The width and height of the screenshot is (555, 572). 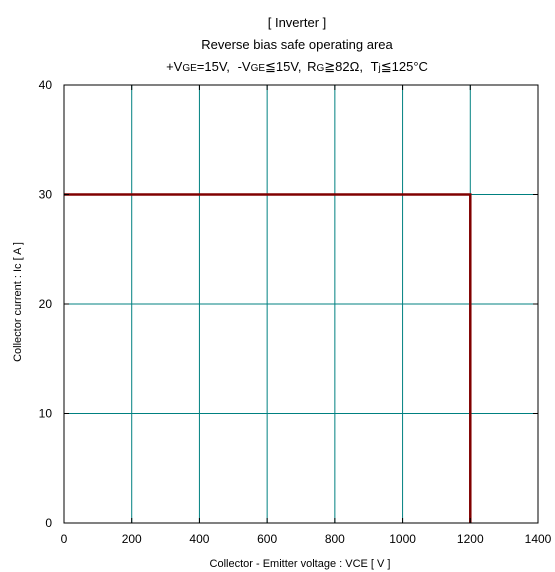 What do you see at coordinates (244, 66) in the screenshot?
I see `vge-neg-prefix: -V` at bounding box center [244, 66].